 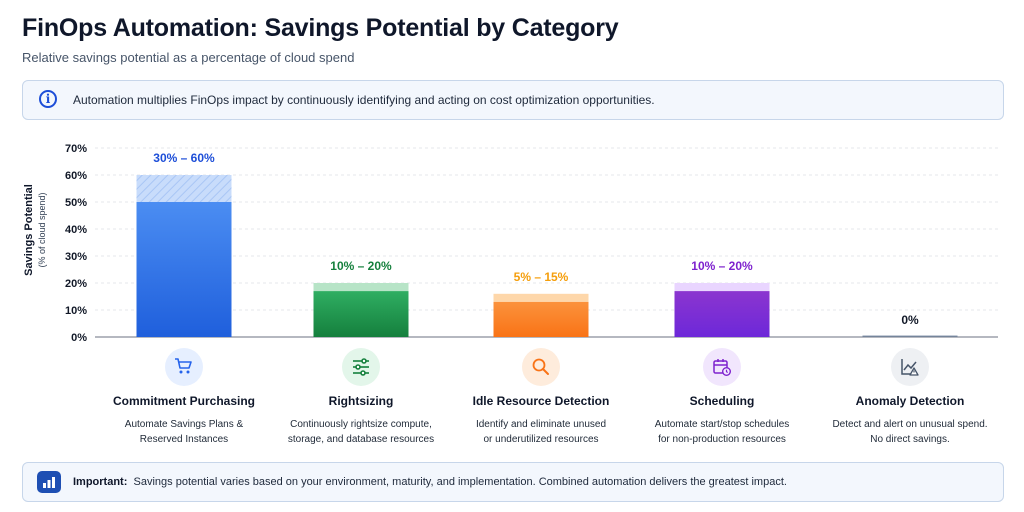 I want to click on category-description-line: storage, and database resources, so click(x=361, y=439).